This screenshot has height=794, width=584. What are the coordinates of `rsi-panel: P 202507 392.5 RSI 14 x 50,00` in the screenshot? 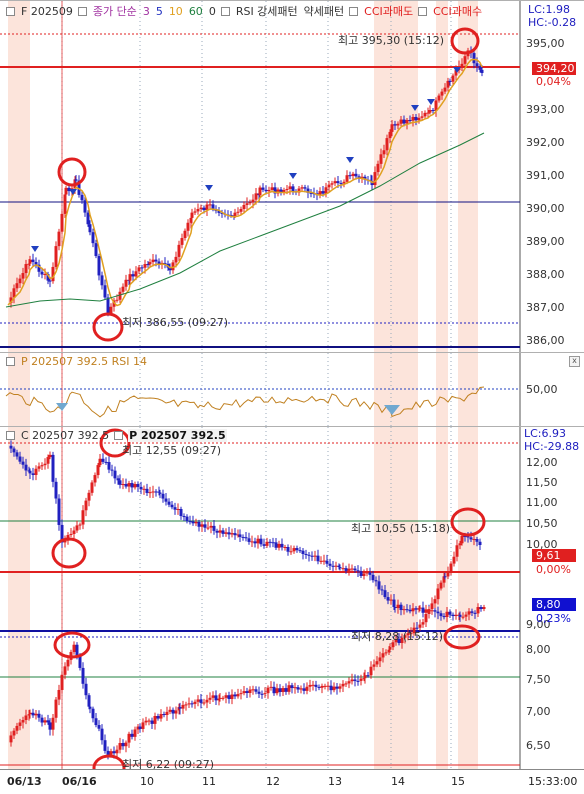 It's located at (292, 389).